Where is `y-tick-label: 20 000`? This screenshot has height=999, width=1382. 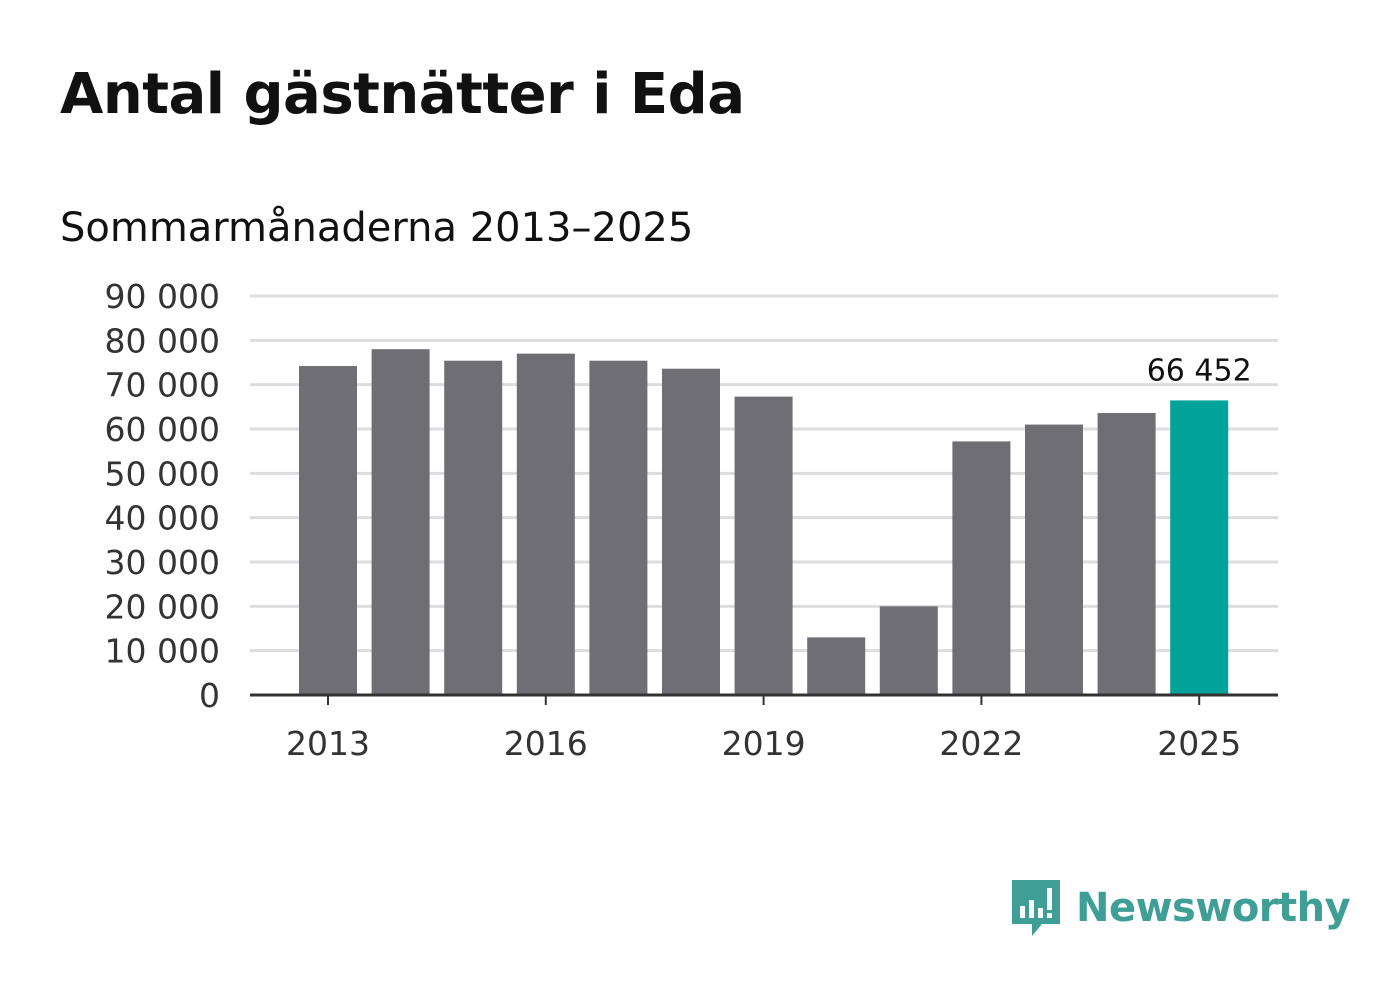 y-tick-label: 20 000 is located at coordinates (162, 606).